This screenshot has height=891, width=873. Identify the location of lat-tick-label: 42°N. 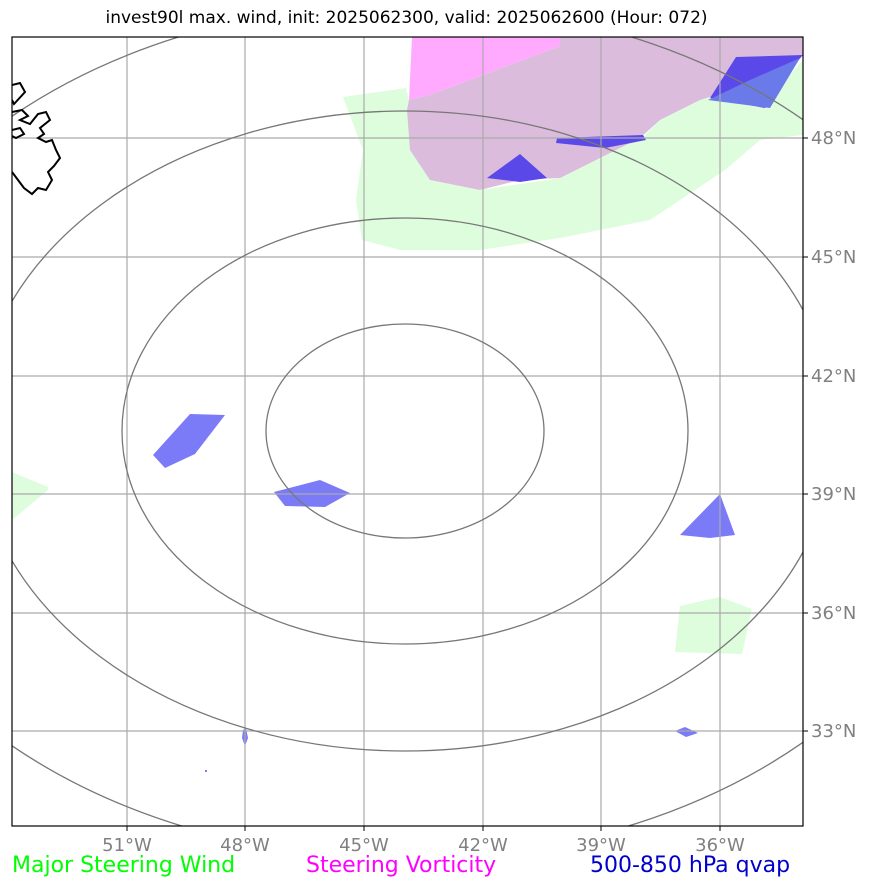
(833, 376).